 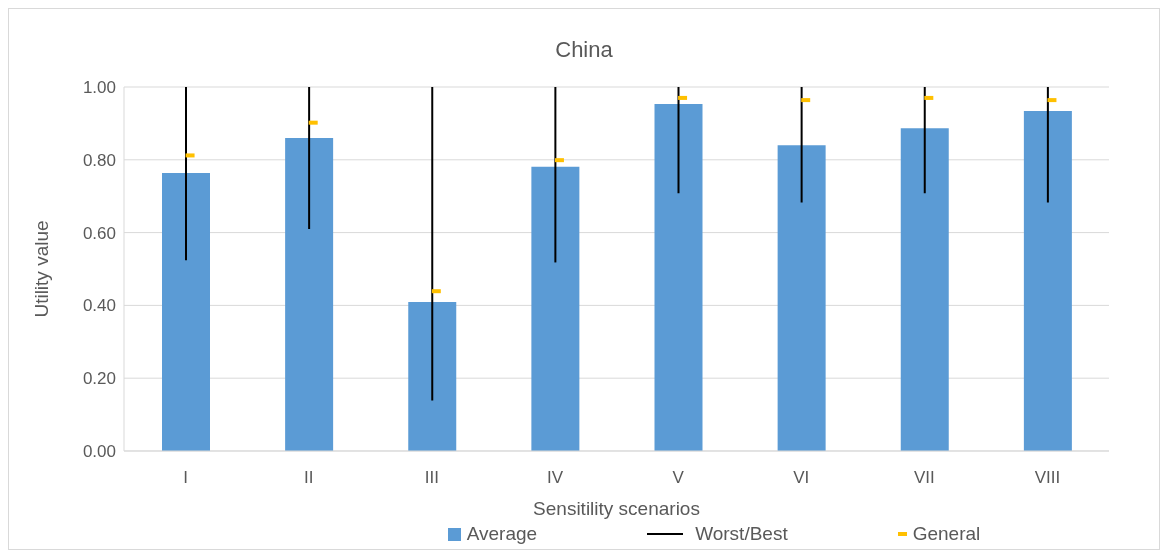 I want to click on x-tick-label: VII, so click(x=924, y=478).